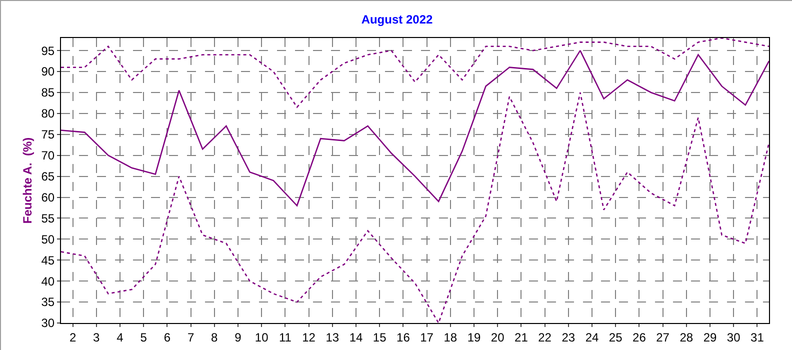 The width and height of the screenshot is (792, 350). What do you see at coordinates (309, 337) in the screenshot?
I see `x-tick-label: 12` at bounding box center [309, 337].